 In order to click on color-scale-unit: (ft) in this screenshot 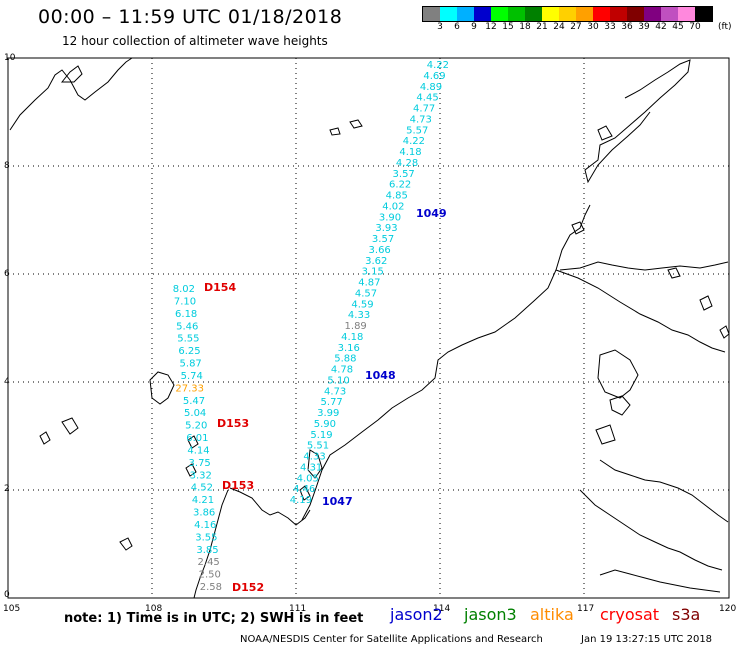, I will do `click(725, 27)`.